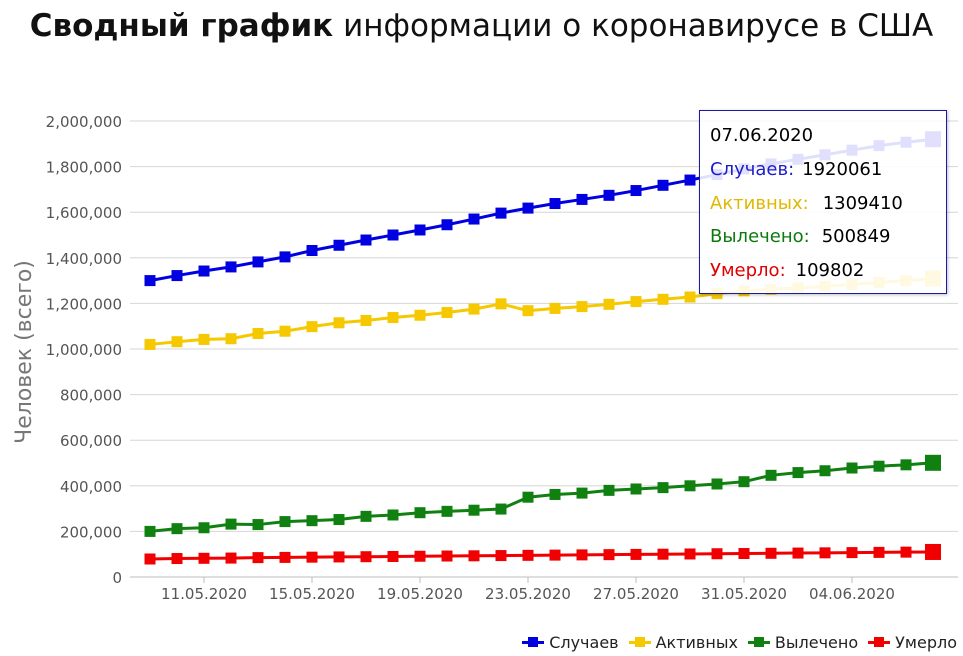 This screenshot has width=963, height=656. Describe the element at coordinates (312, 594) in the screenshot. I see `x-tick-label: 15.05.2020` at that location.